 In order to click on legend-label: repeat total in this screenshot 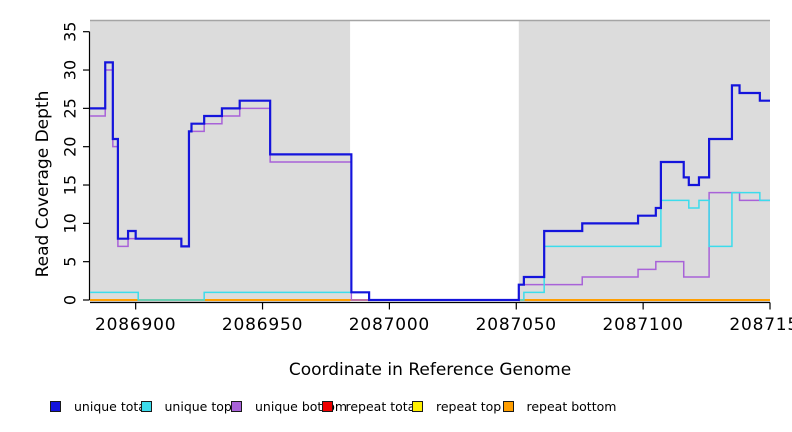, I will do `click(382, 406)`.